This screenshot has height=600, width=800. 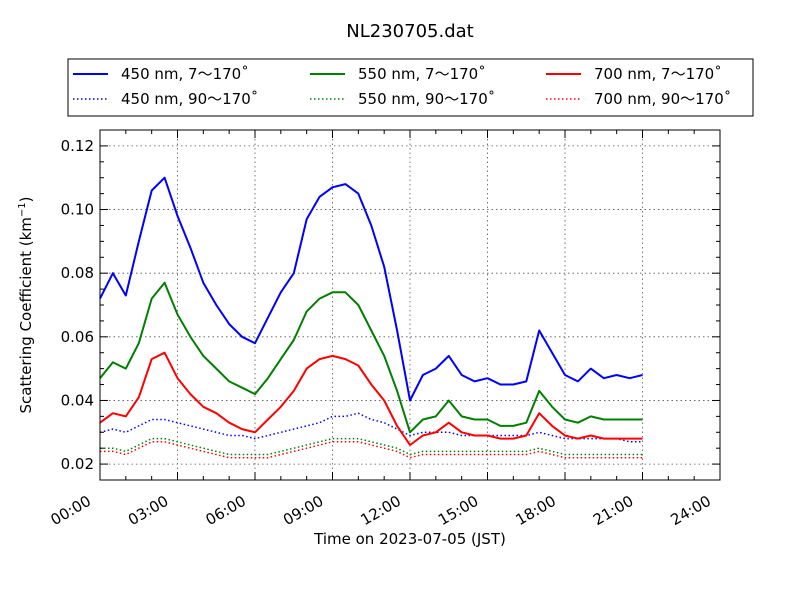 What do you see at coordinates (409, 31) in the screenshot?
I see `chart-title: NL230705.dat` at bounding box center [409, 31].